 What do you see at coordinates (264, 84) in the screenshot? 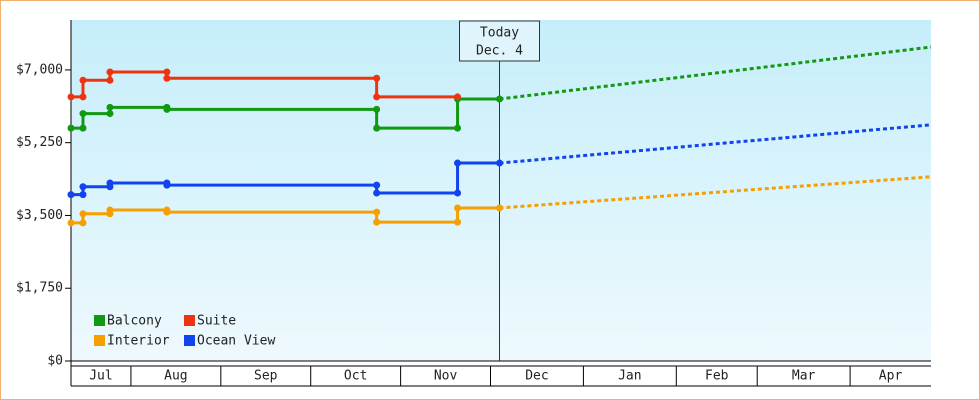
I see `series-line` at bounding box center [264, 84].